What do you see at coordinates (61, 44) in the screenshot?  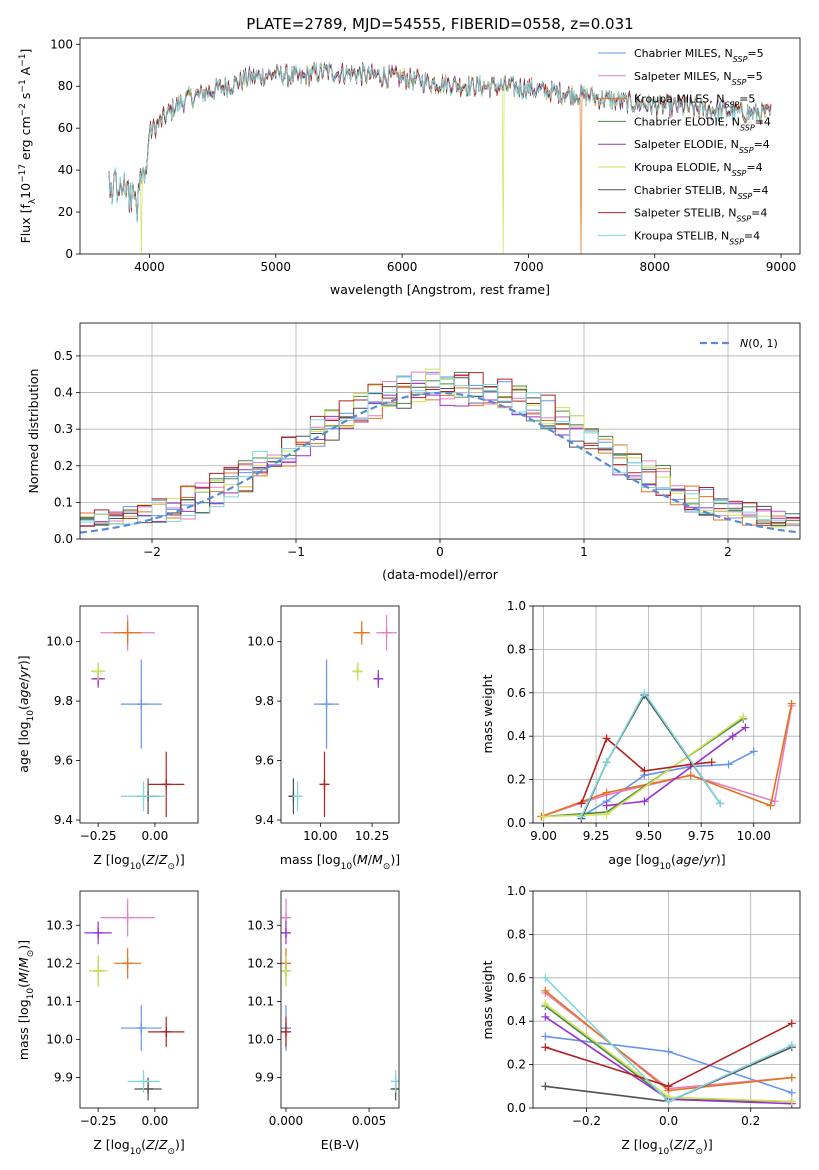 I see `y-tick-label: 100` at bounding box center [61, 44].